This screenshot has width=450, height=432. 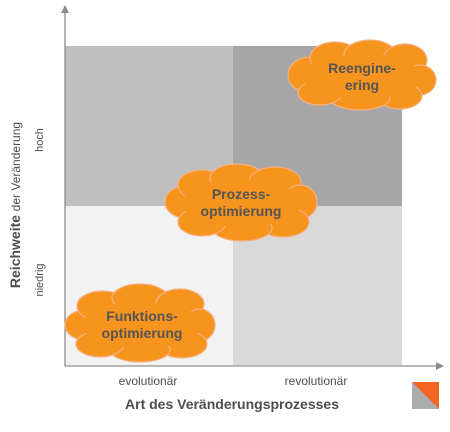 I want to click on y-axis-arrowhead, so click(x=65, y=9).